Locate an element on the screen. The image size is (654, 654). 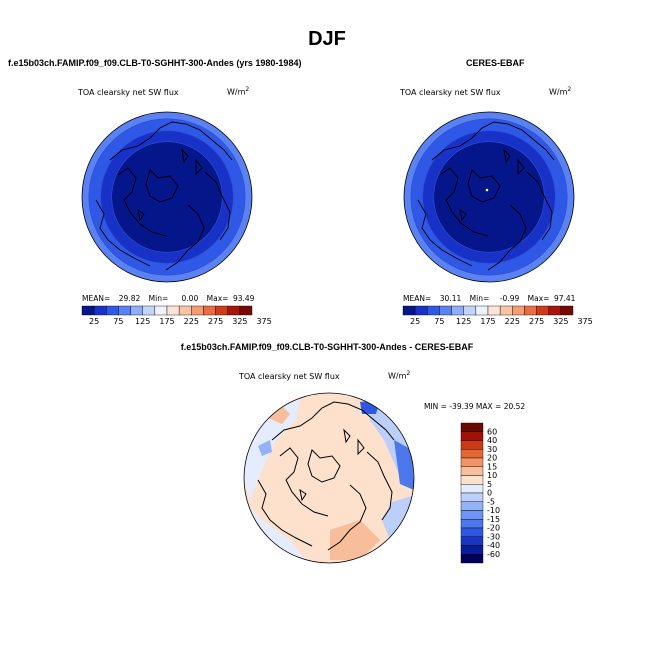
diff-region-pos-south is located at coordinates (355, 540).